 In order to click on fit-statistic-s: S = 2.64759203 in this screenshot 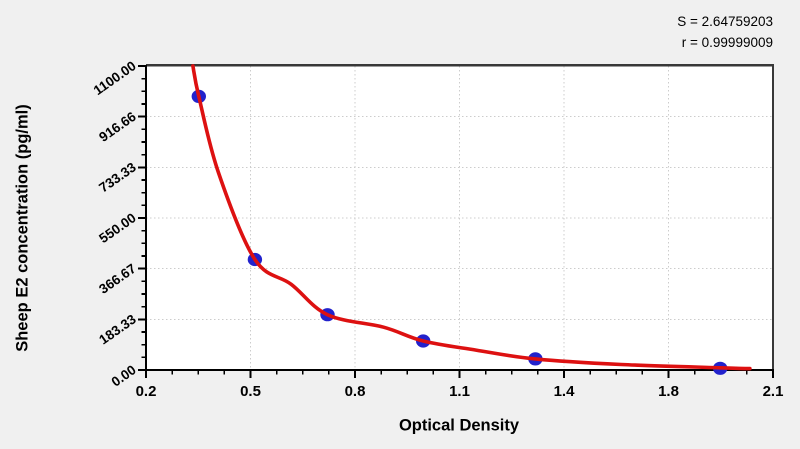, I will do `click(725, 21)`.